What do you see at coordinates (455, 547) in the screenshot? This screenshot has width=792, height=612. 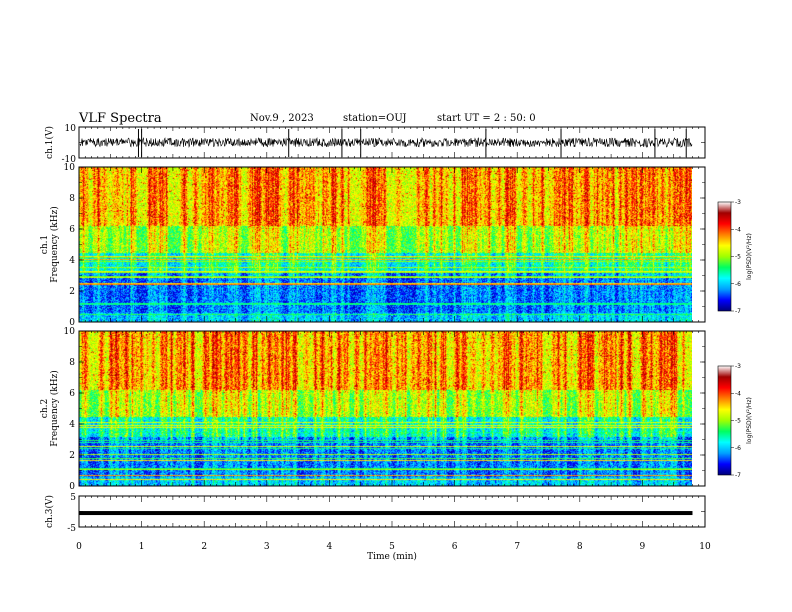 I see `x-tick-label: 6` at bounding box center [455, 547].